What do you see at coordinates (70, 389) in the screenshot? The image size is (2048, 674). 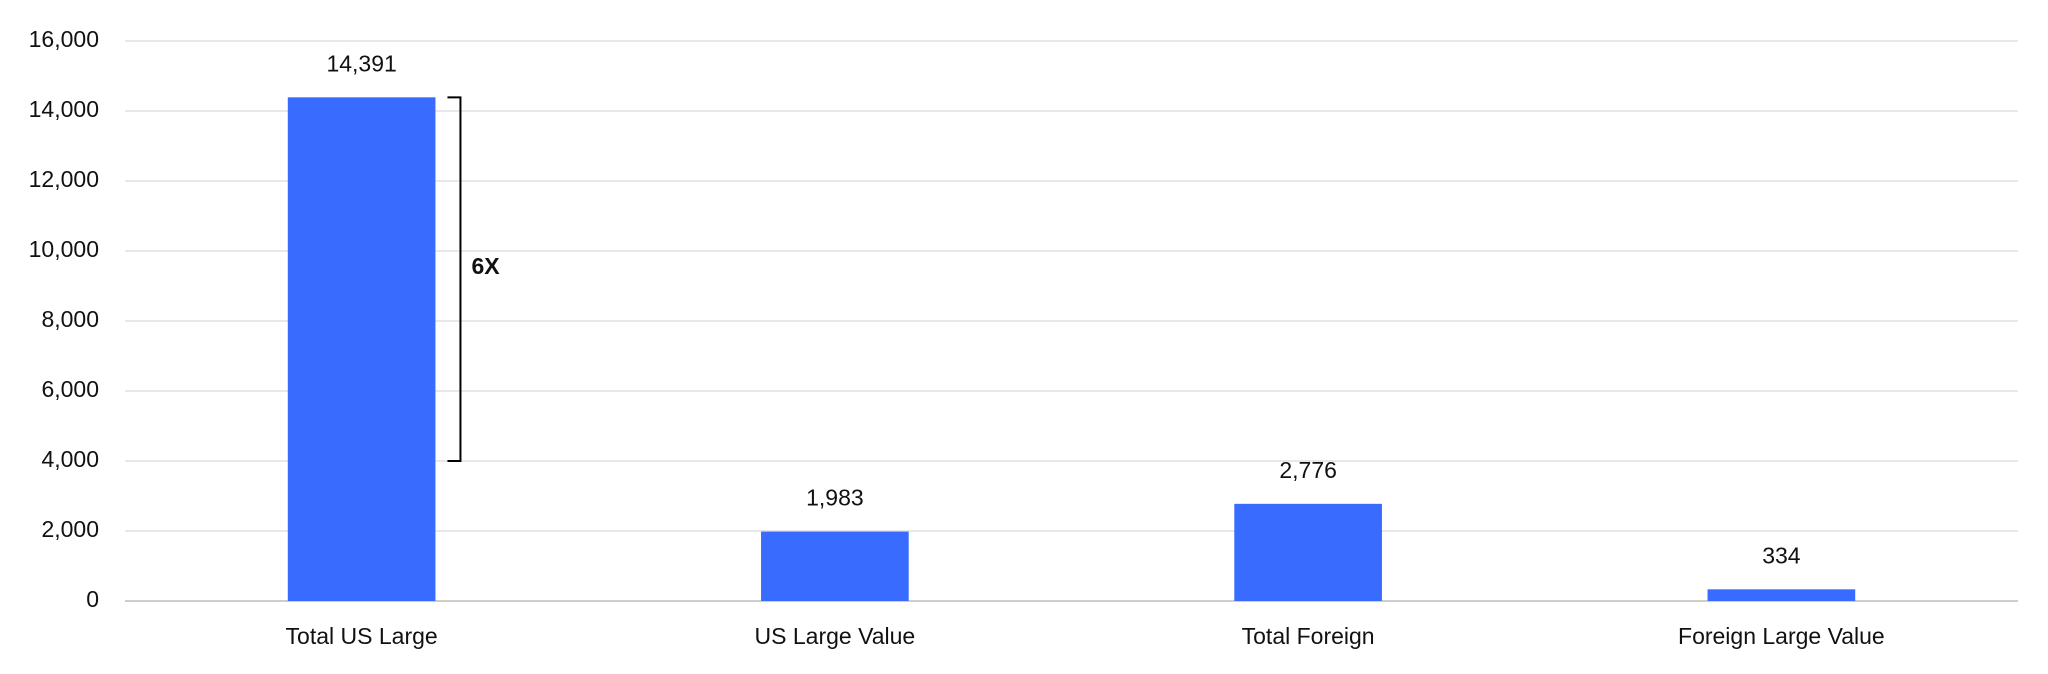 I see `y-tick-label: 6,000` at bounding box center [70, 389].